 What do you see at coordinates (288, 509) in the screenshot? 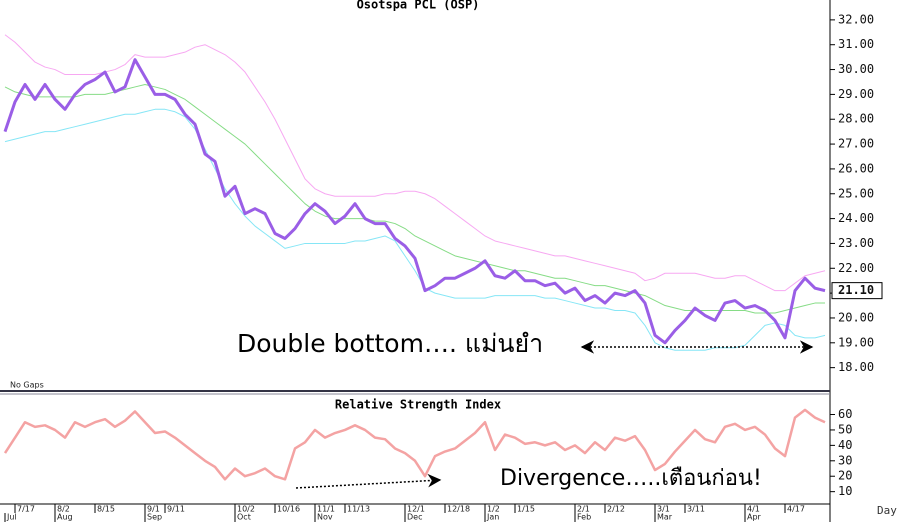
I see `x-tick-label: 10/16` at bounding box center [288, 509].